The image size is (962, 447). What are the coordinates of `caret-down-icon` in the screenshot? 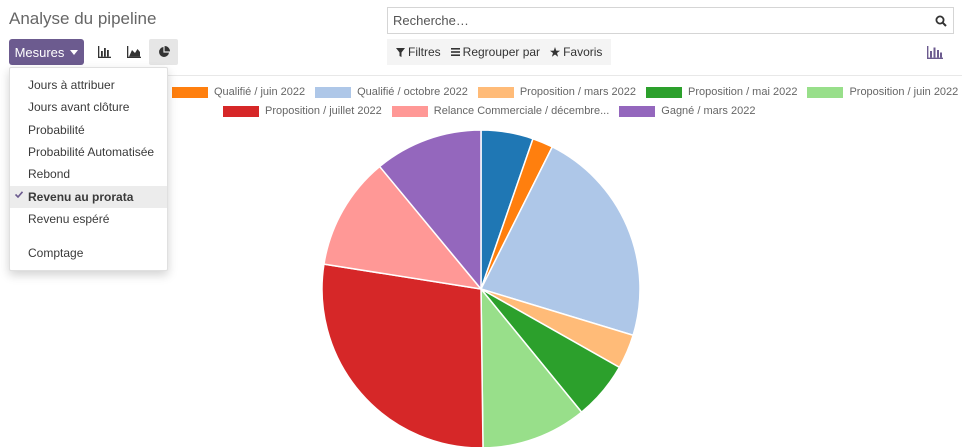 It's located at (74, 52).